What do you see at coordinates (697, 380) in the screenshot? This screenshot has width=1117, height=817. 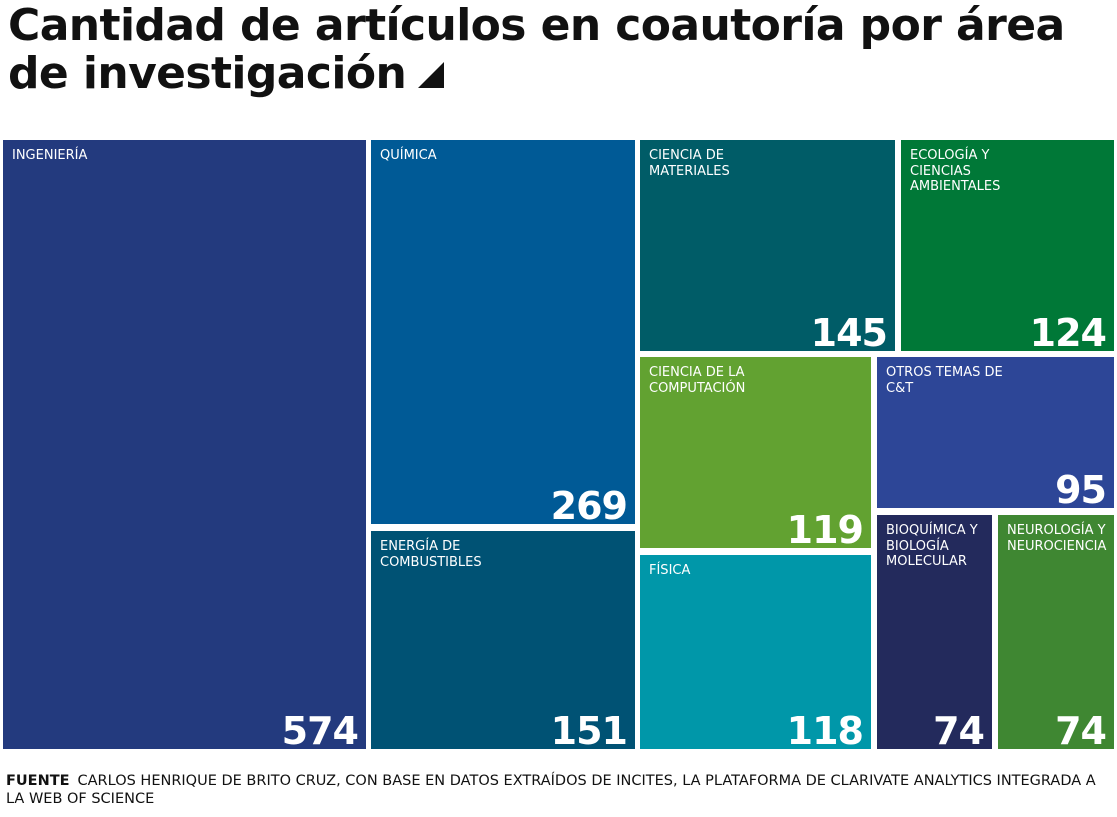 I see `treemap-tile-label: CIENCIA DE LA COMPUTACIÓN` at bounding box center [697, 380].